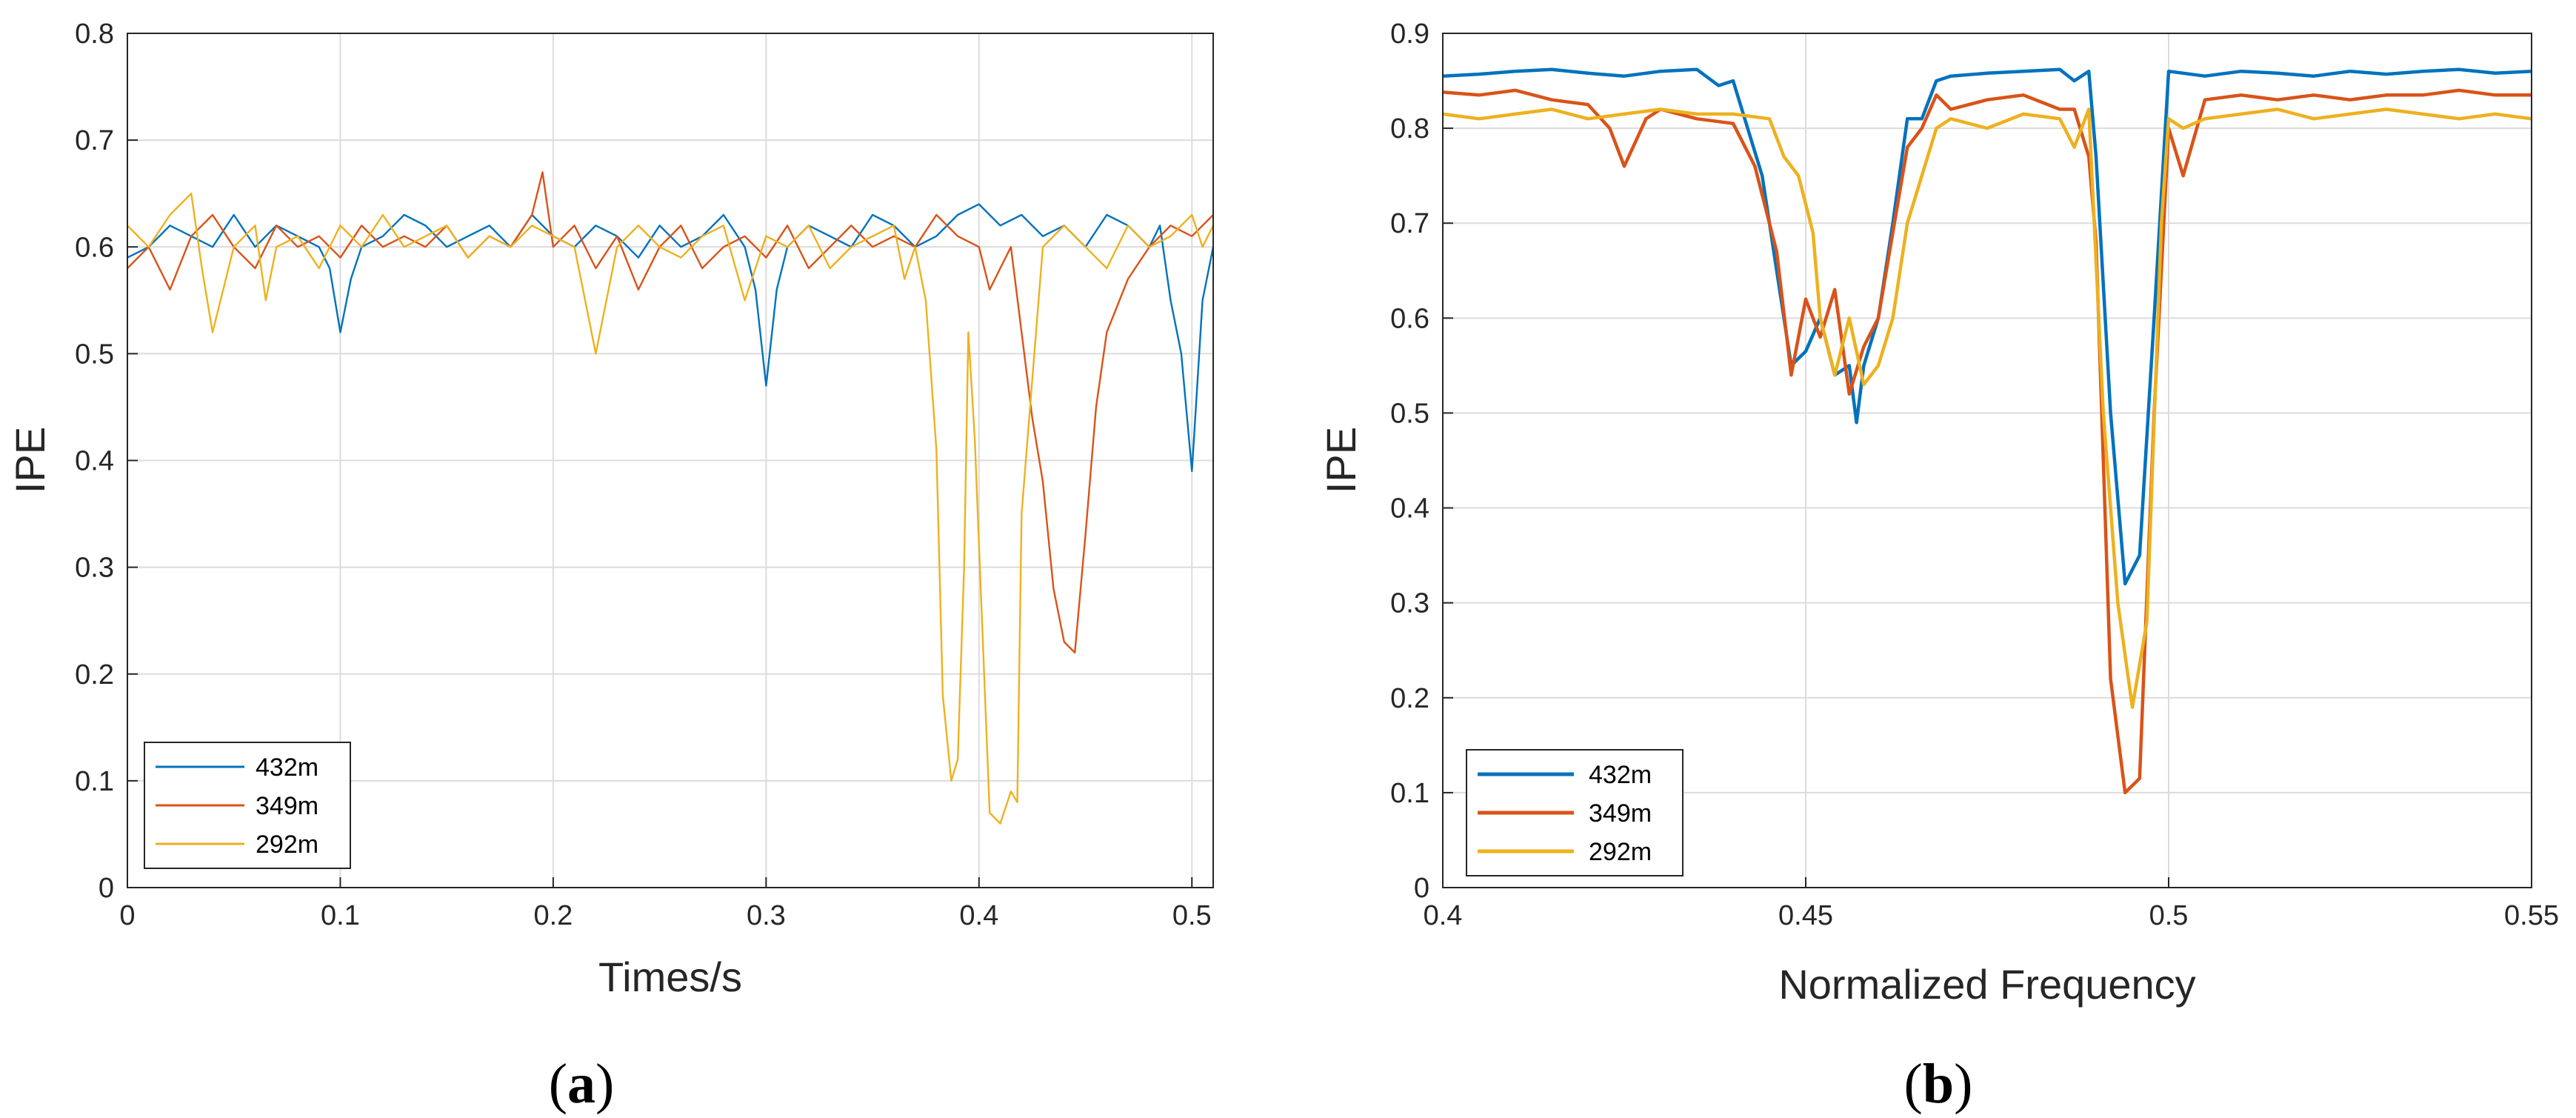 The image size is (2576, 1118). I want to click on chart-a-ytick-label-4: 0.4, so click(94, 461).